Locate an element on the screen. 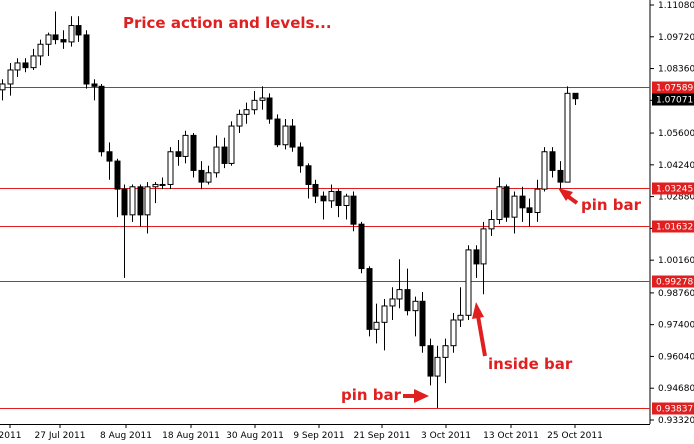 The width and height of the screenshot is (694, 444). current-price-tag is located at coordinates (673, 99).